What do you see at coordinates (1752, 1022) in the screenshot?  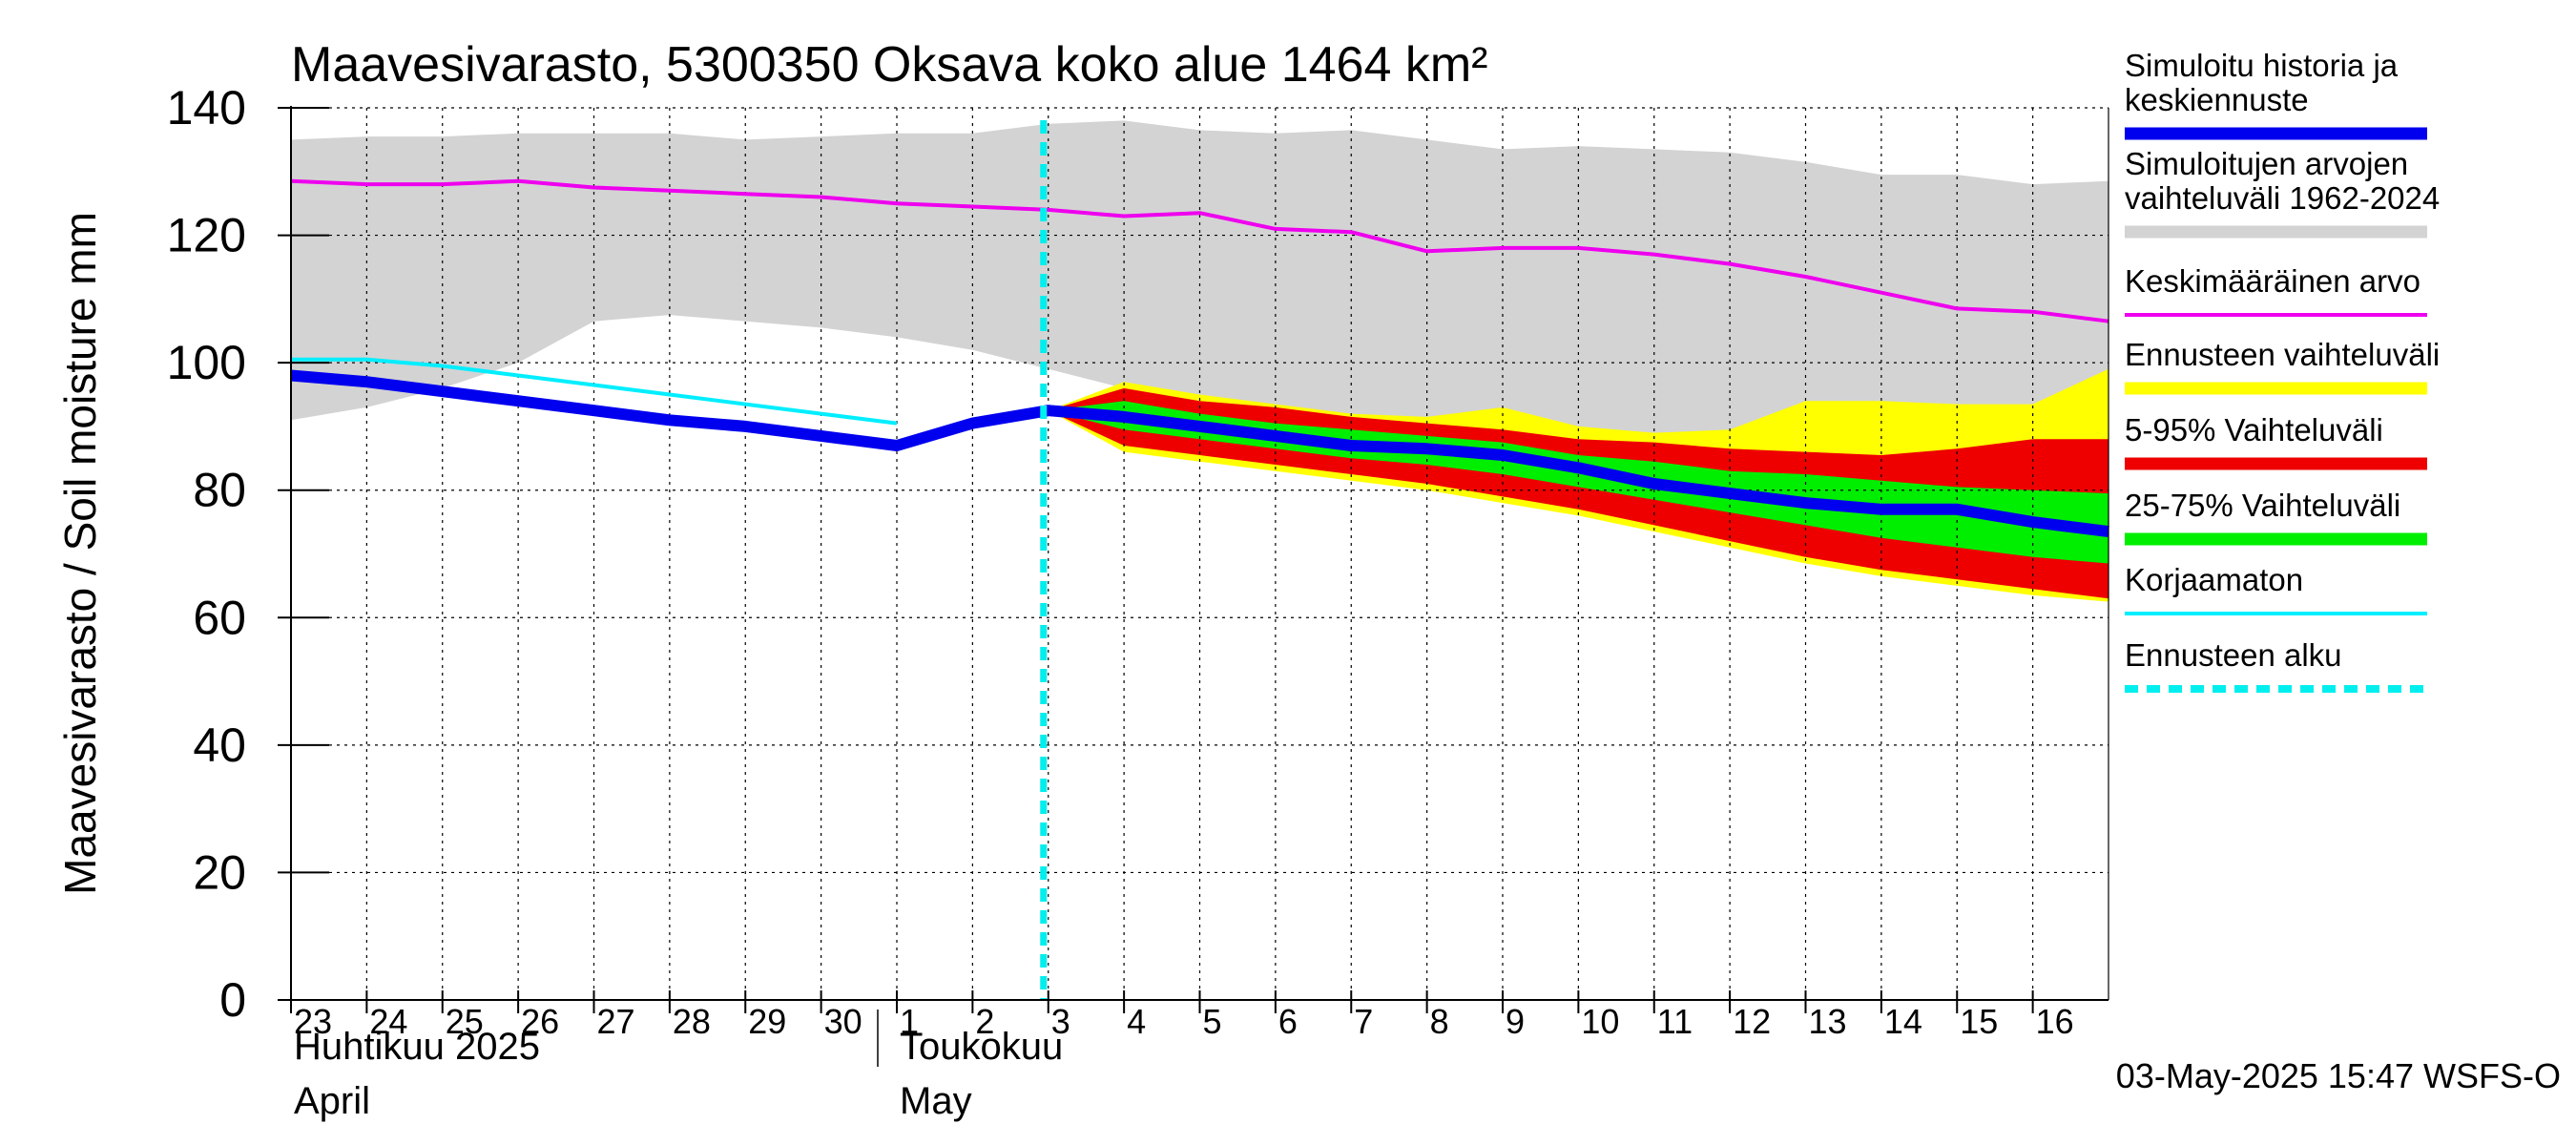 I see `x-tick-label: 12` at bounding box center [1752, 1022].